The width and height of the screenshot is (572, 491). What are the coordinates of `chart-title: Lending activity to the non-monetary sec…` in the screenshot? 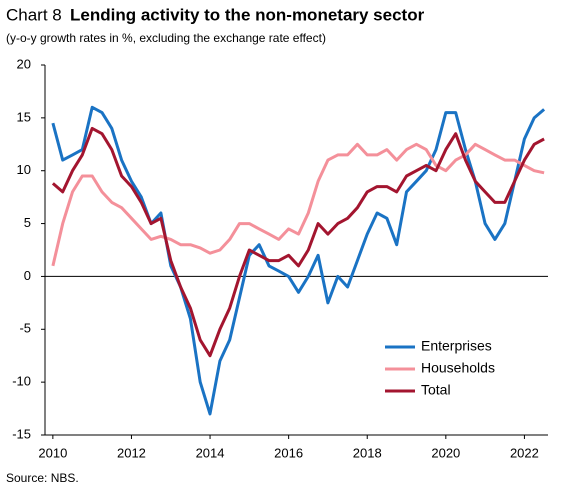 It's located at (247, 14).